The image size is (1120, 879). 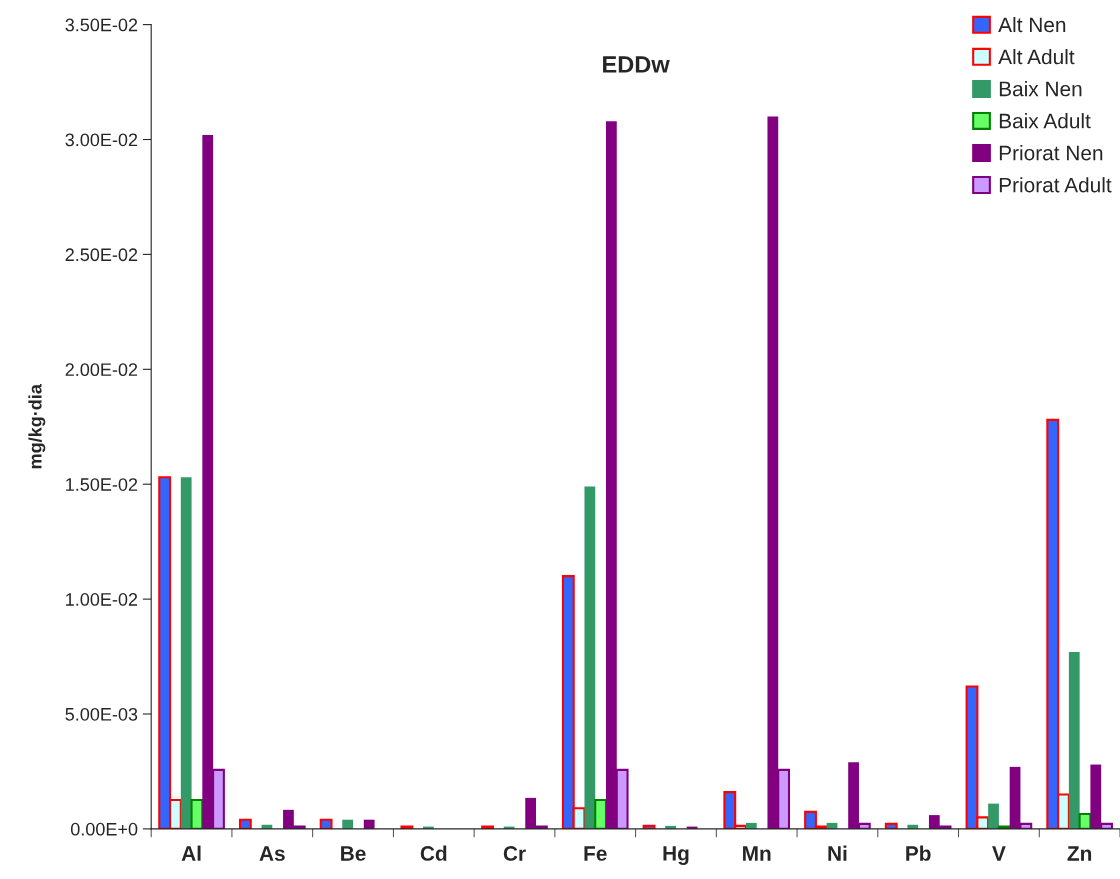 What do you see at coordinates (101, 255) in the screenshot?
I see `y-tick-label: 2.50E-02` at bounding box center [101, 255].